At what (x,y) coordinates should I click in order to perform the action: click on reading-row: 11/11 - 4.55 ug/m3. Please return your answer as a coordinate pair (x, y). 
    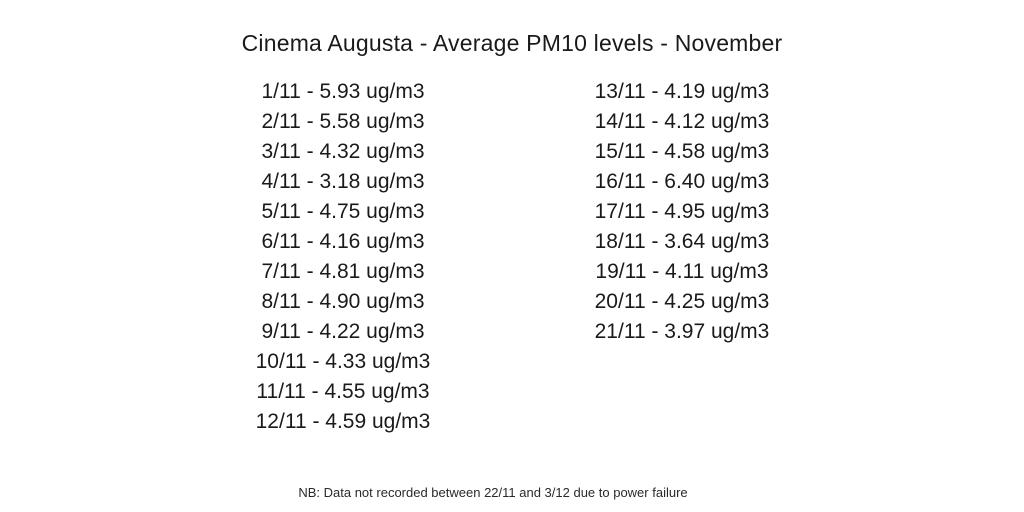
    Looking at the image, I should click on (343, 391).